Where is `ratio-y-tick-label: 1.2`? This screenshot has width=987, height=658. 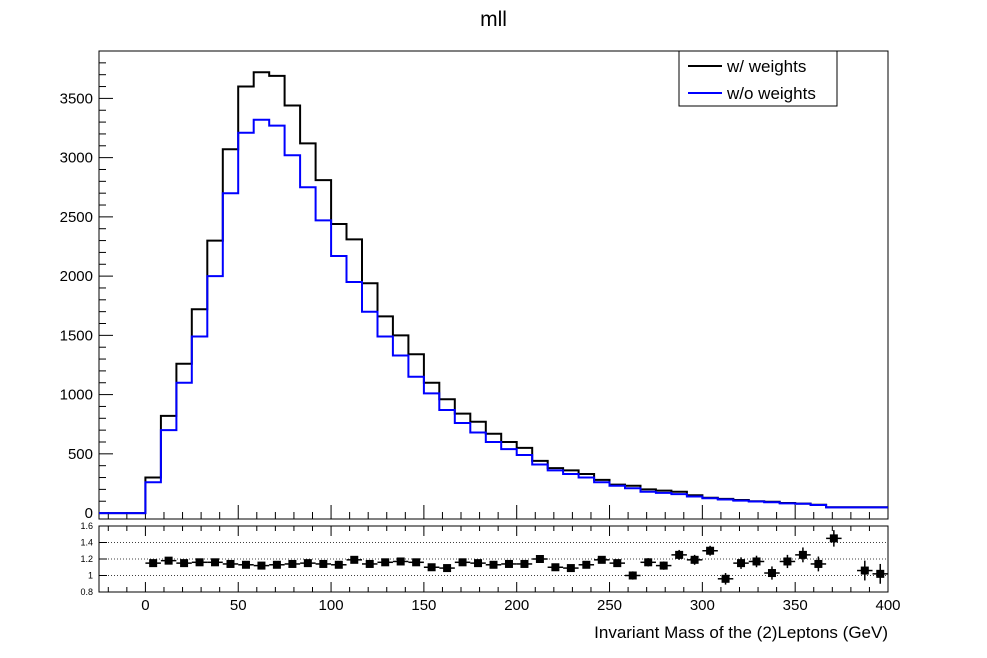
ratio-y-tick-label: 1.2 is located at coordinates (86, 559).